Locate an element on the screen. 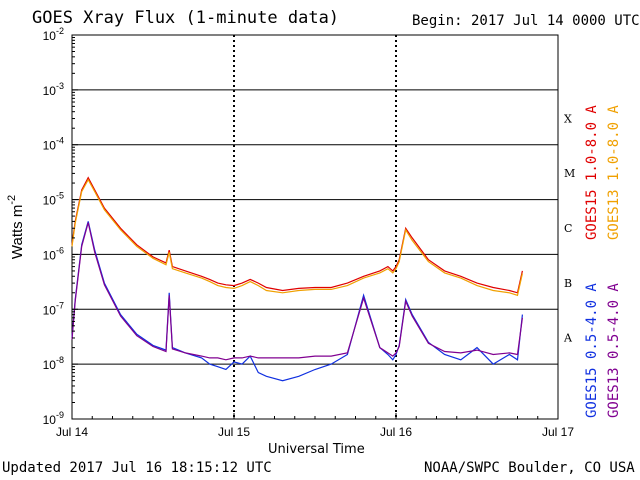  flare-class-label: C is located at coordinates (568, 228).